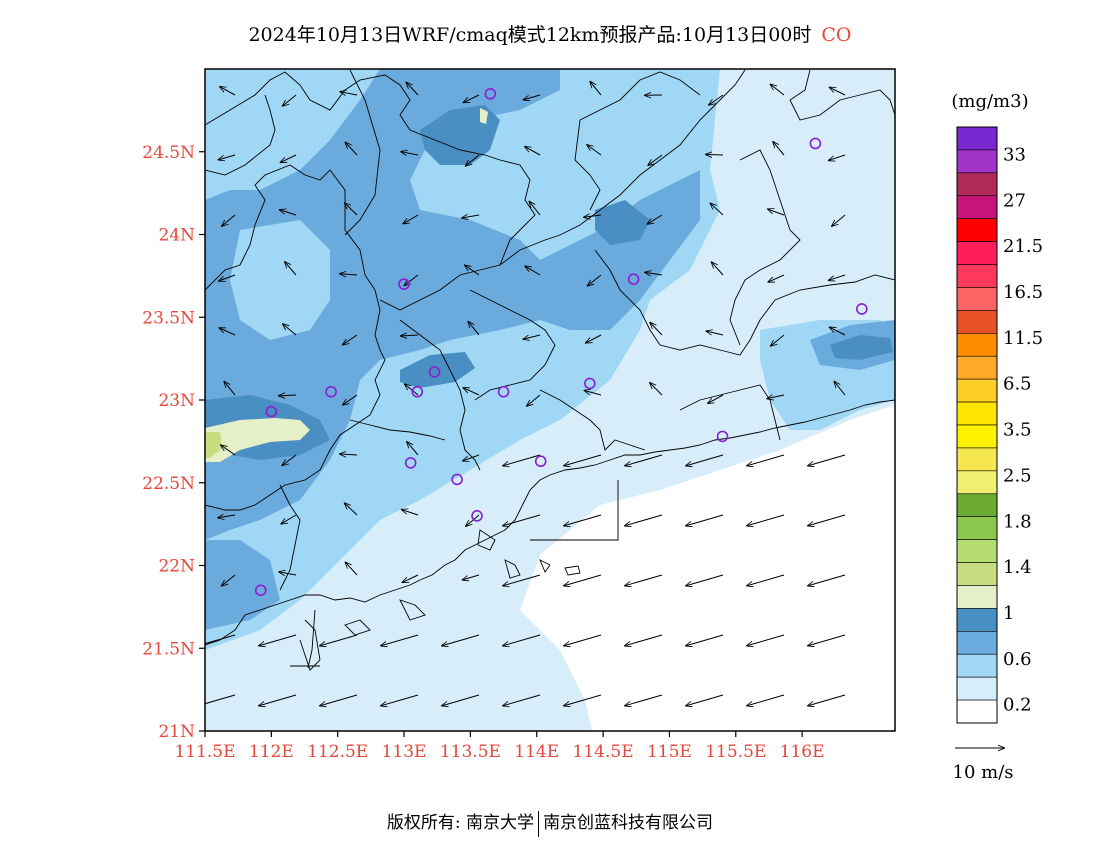 The width and height of the screenshot is (1100, 850). Describe the element at coordinates (1017, 659) in the screenshot. I see `colorbar-label: 0.6` at that location.